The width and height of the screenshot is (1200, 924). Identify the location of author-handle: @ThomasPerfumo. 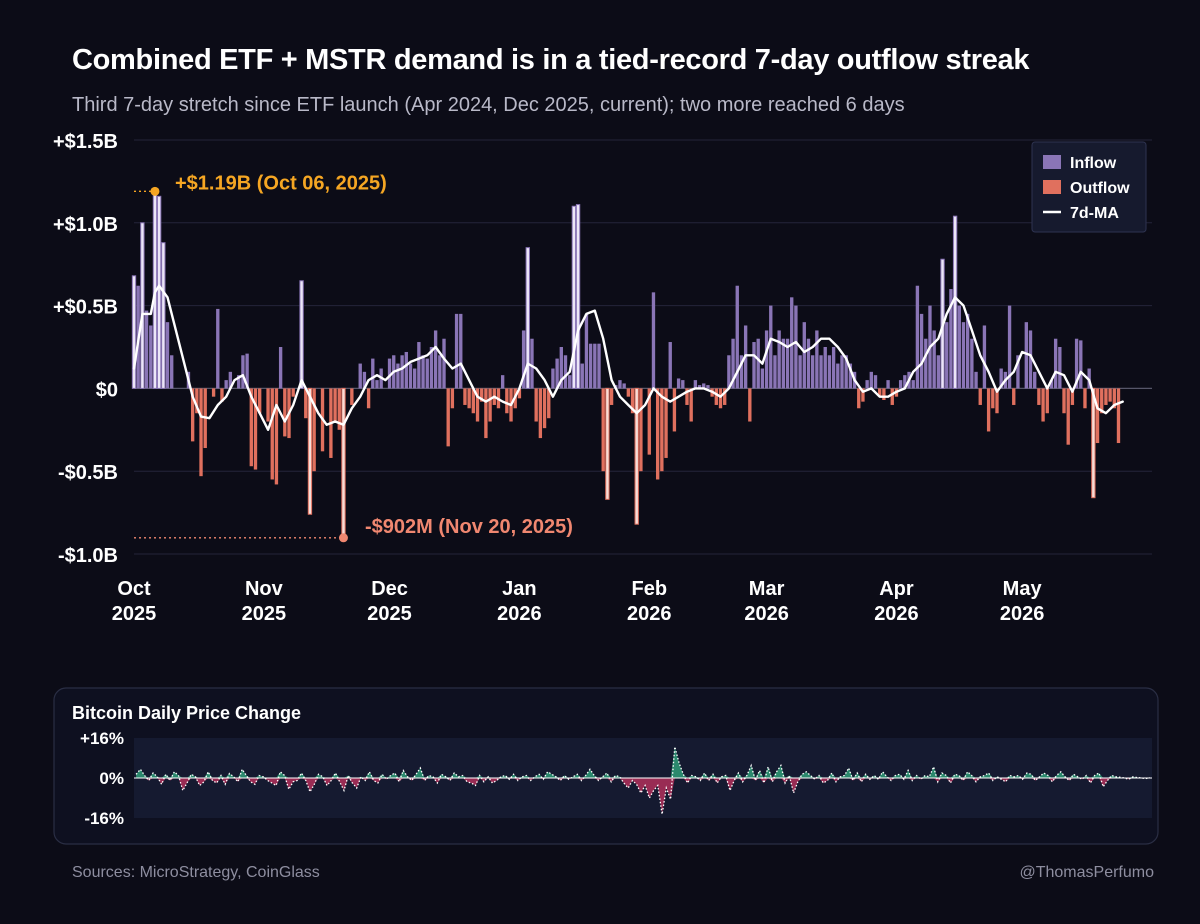
(1086, 872).